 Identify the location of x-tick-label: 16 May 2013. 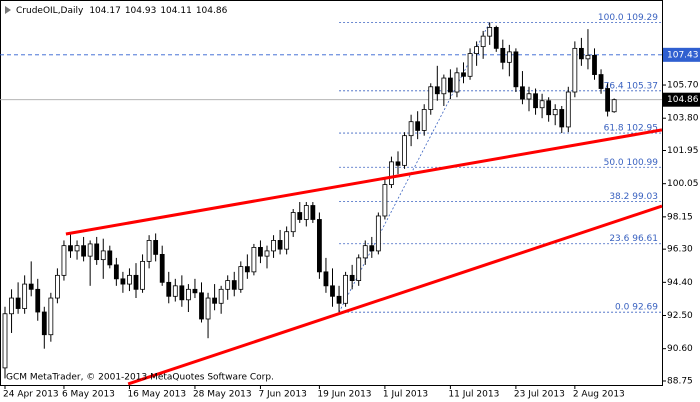
(156, 395).